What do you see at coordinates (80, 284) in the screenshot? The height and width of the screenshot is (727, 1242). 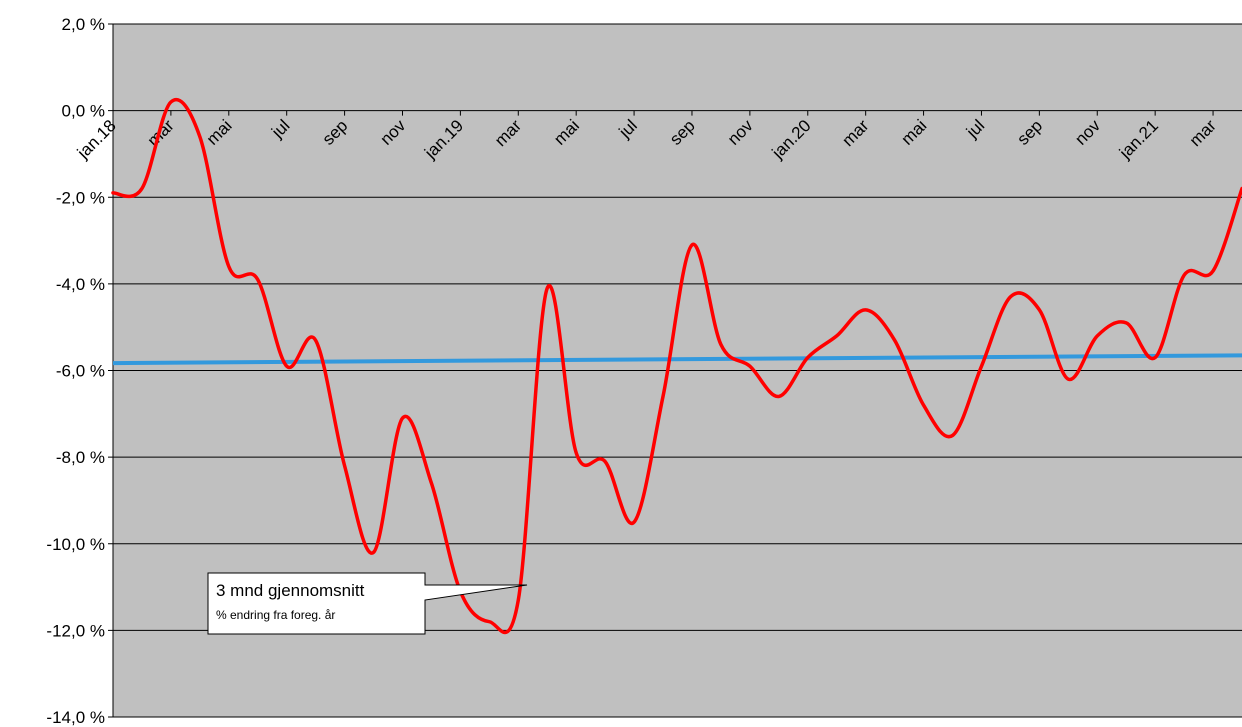 I see `y-tick-label: -4,0 %` at bounding box center [80, 284].